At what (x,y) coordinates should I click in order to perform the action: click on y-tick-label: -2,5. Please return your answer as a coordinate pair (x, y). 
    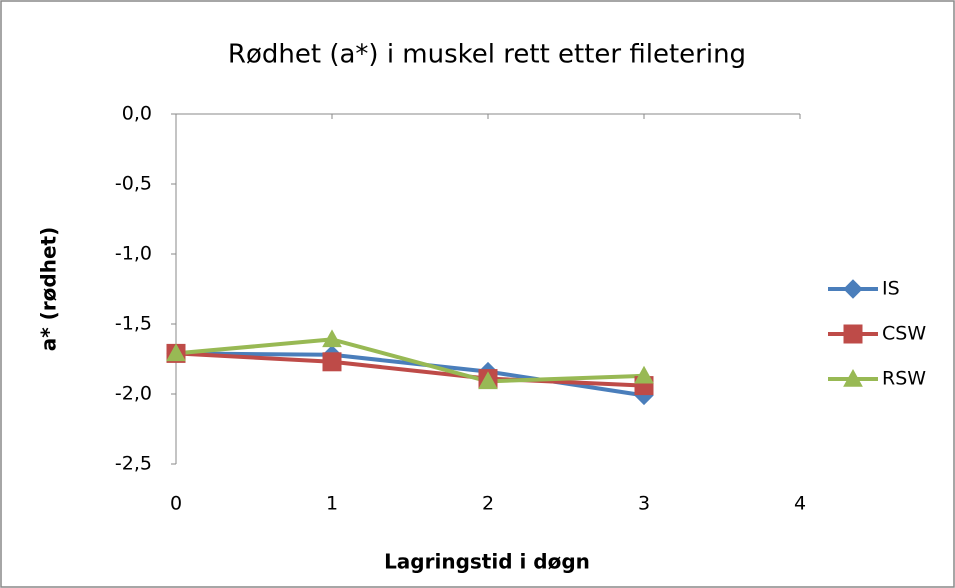
    Looking at the image, I should click on (133, 464).